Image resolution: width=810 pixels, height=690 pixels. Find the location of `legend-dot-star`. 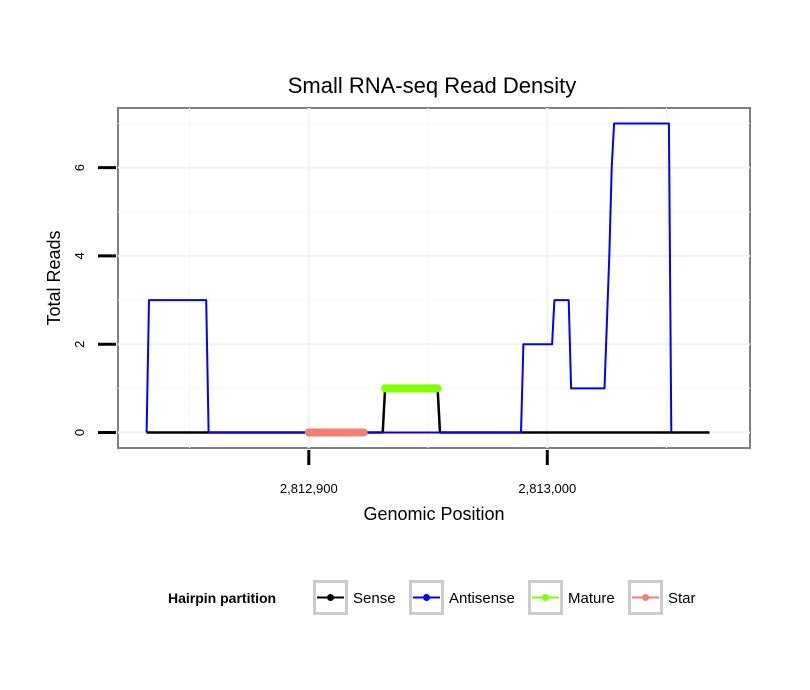

legend-dot-star is located at coordinates (645, 597).